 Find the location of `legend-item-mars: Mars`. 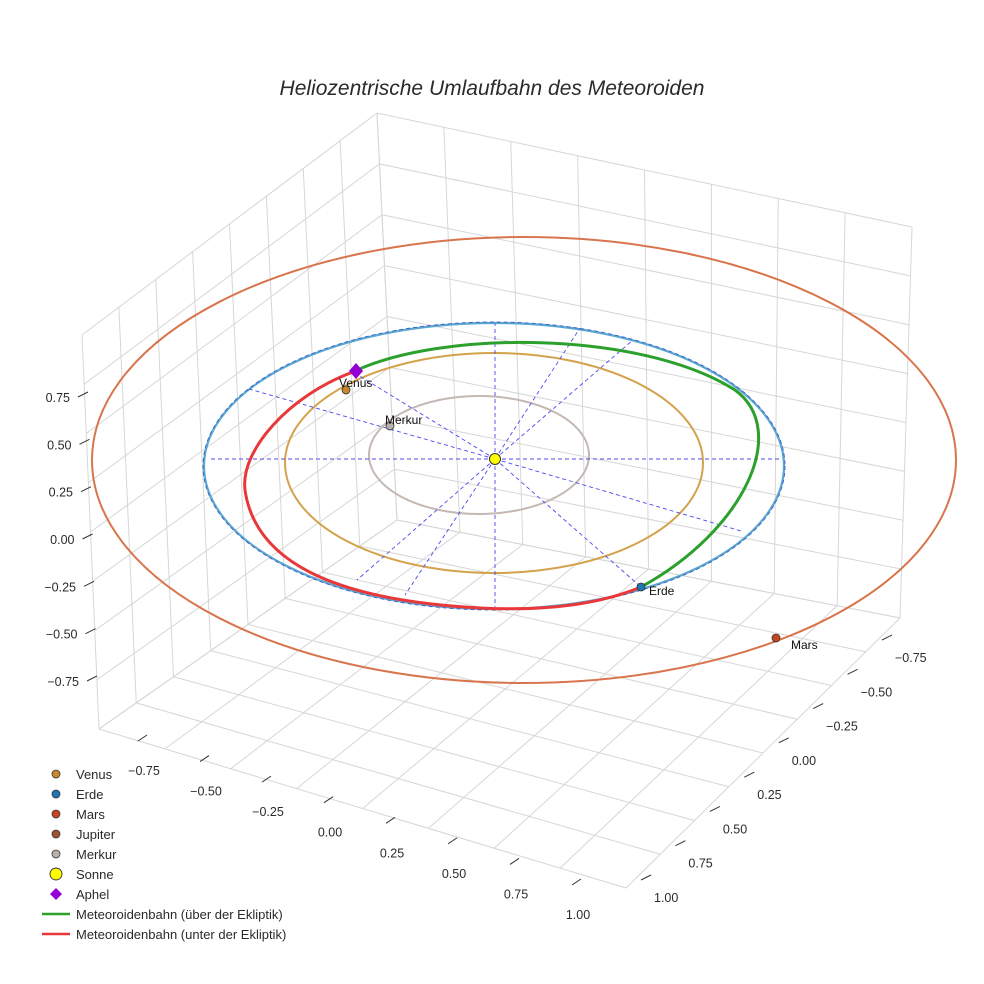

legend-item-mars: Mars is located at coordinates (198, 814).